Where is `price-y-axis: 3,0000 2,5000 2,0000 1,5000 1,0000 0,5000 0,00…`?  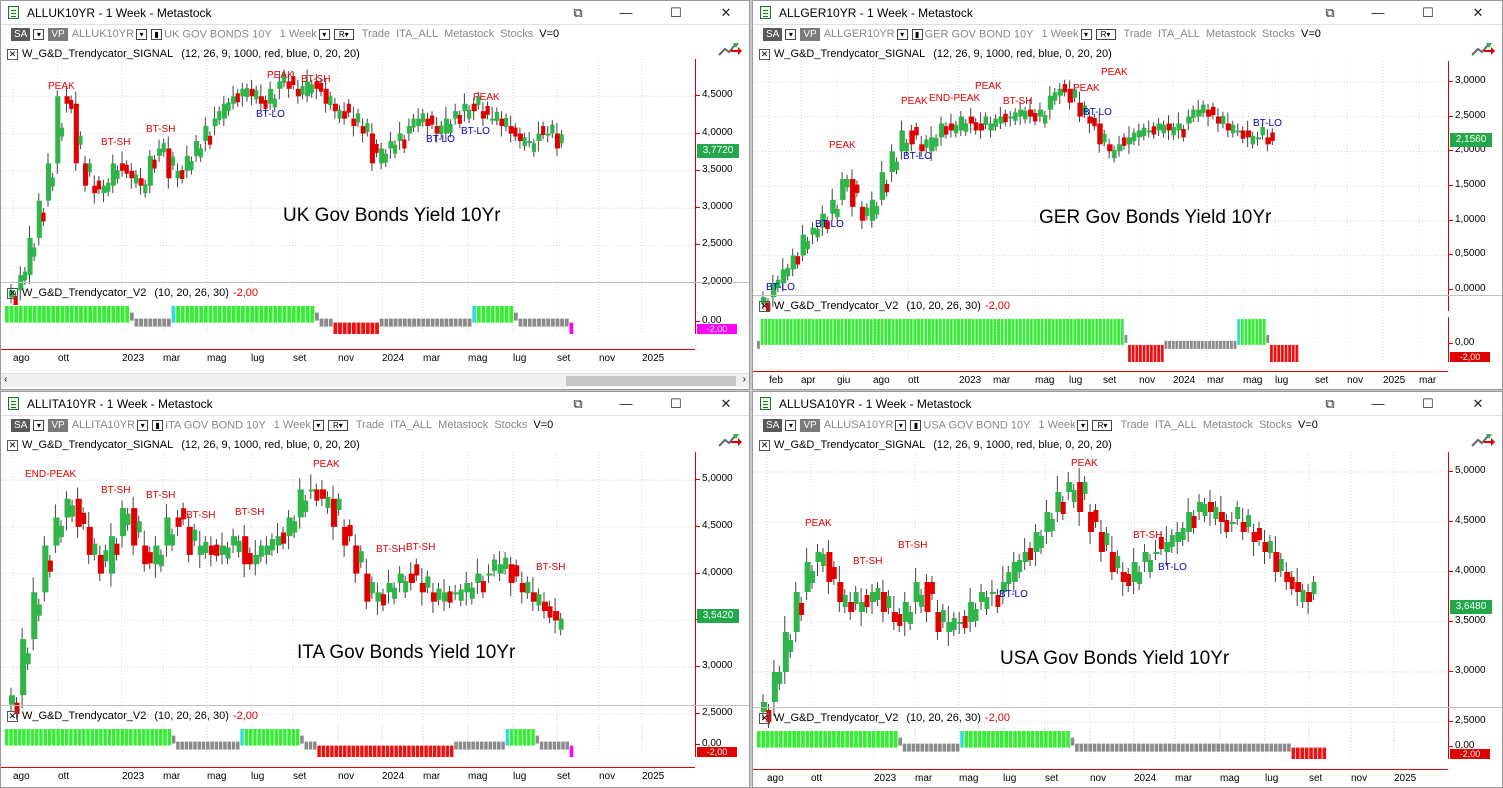 price-y-axis: 3,0000 2,5000 2,0000 1,5000 1,0000 0,5000 0,00… is located at coordinates (1475, 186).